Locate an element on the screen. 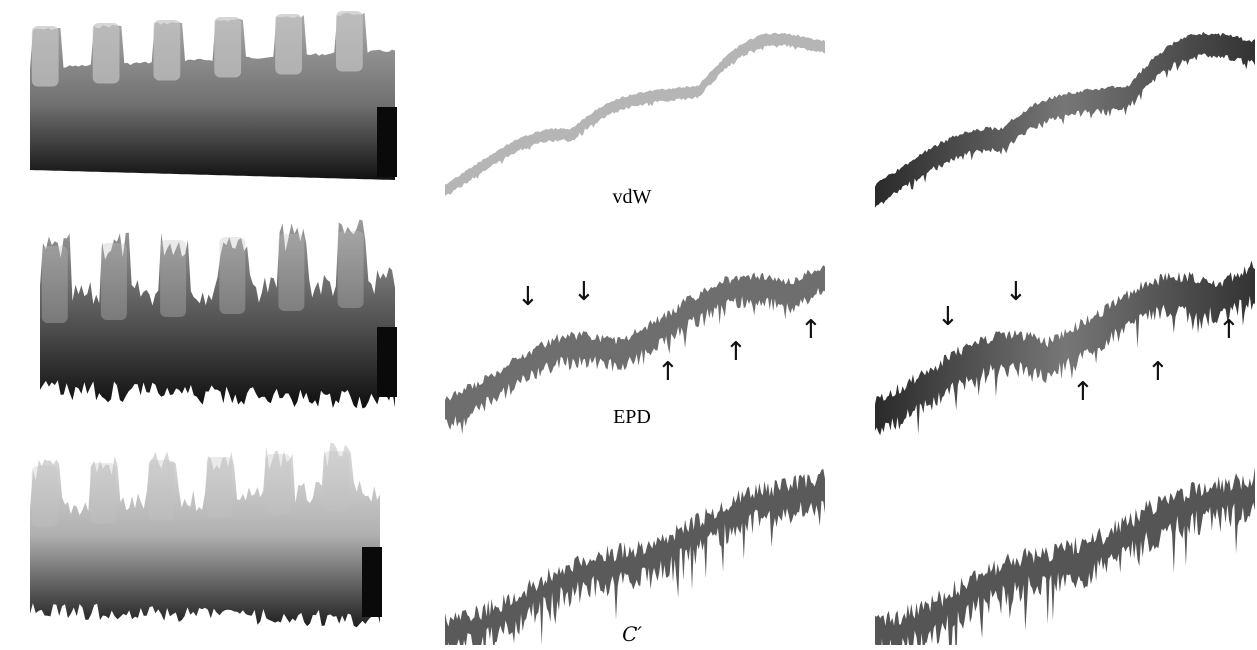 This screenshot has height=650, width=1257. strip-epd-right is located at coordinates (1065, 348).